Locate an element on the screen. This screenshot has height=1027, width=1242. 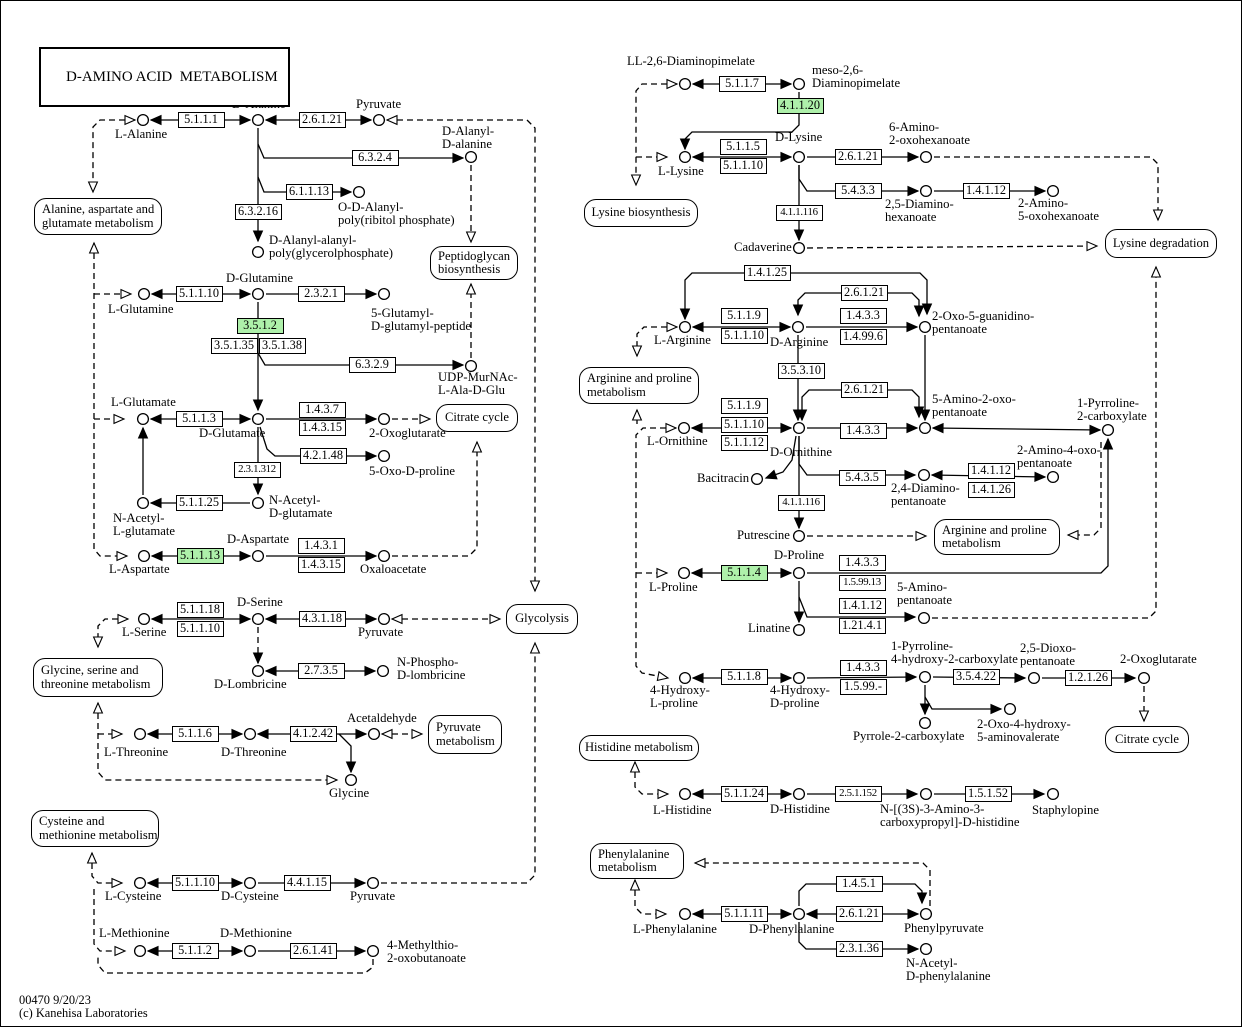
enzyme-box-2.3.2.1: 2.3.2.1 is located at coordinates (321, 294).